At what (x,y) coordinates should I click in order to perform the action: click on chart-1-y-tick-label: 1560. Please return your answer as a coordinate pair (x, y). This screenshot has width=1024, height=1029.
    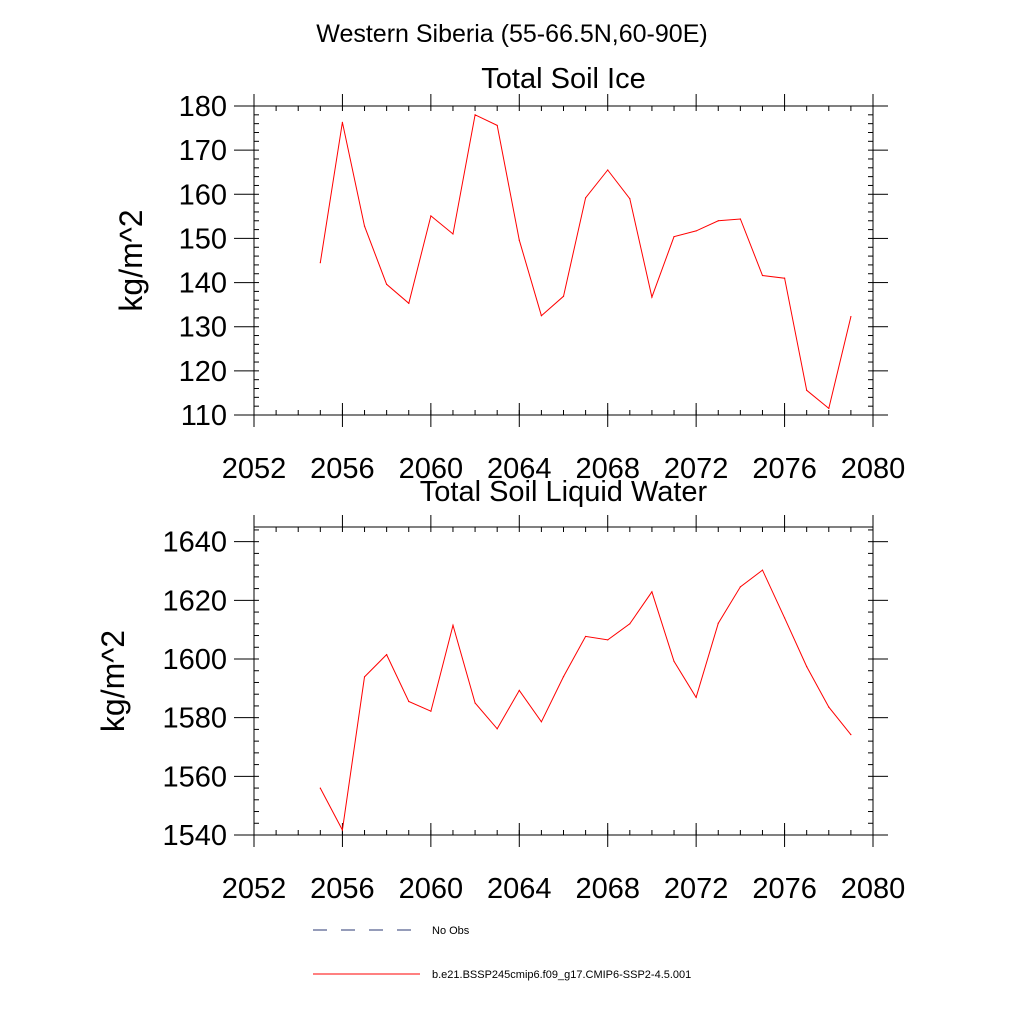
    Looking at the image, I should click on (194, 777).